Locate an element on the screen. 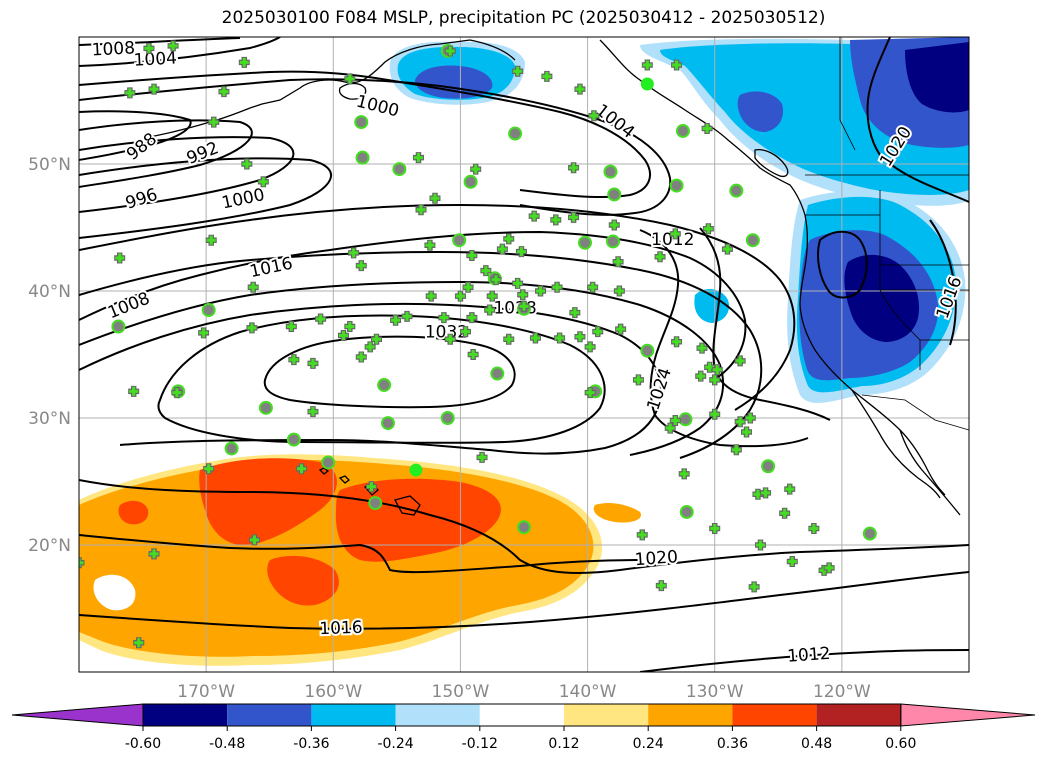  kodiak-island is located at coordinates (352, 91).